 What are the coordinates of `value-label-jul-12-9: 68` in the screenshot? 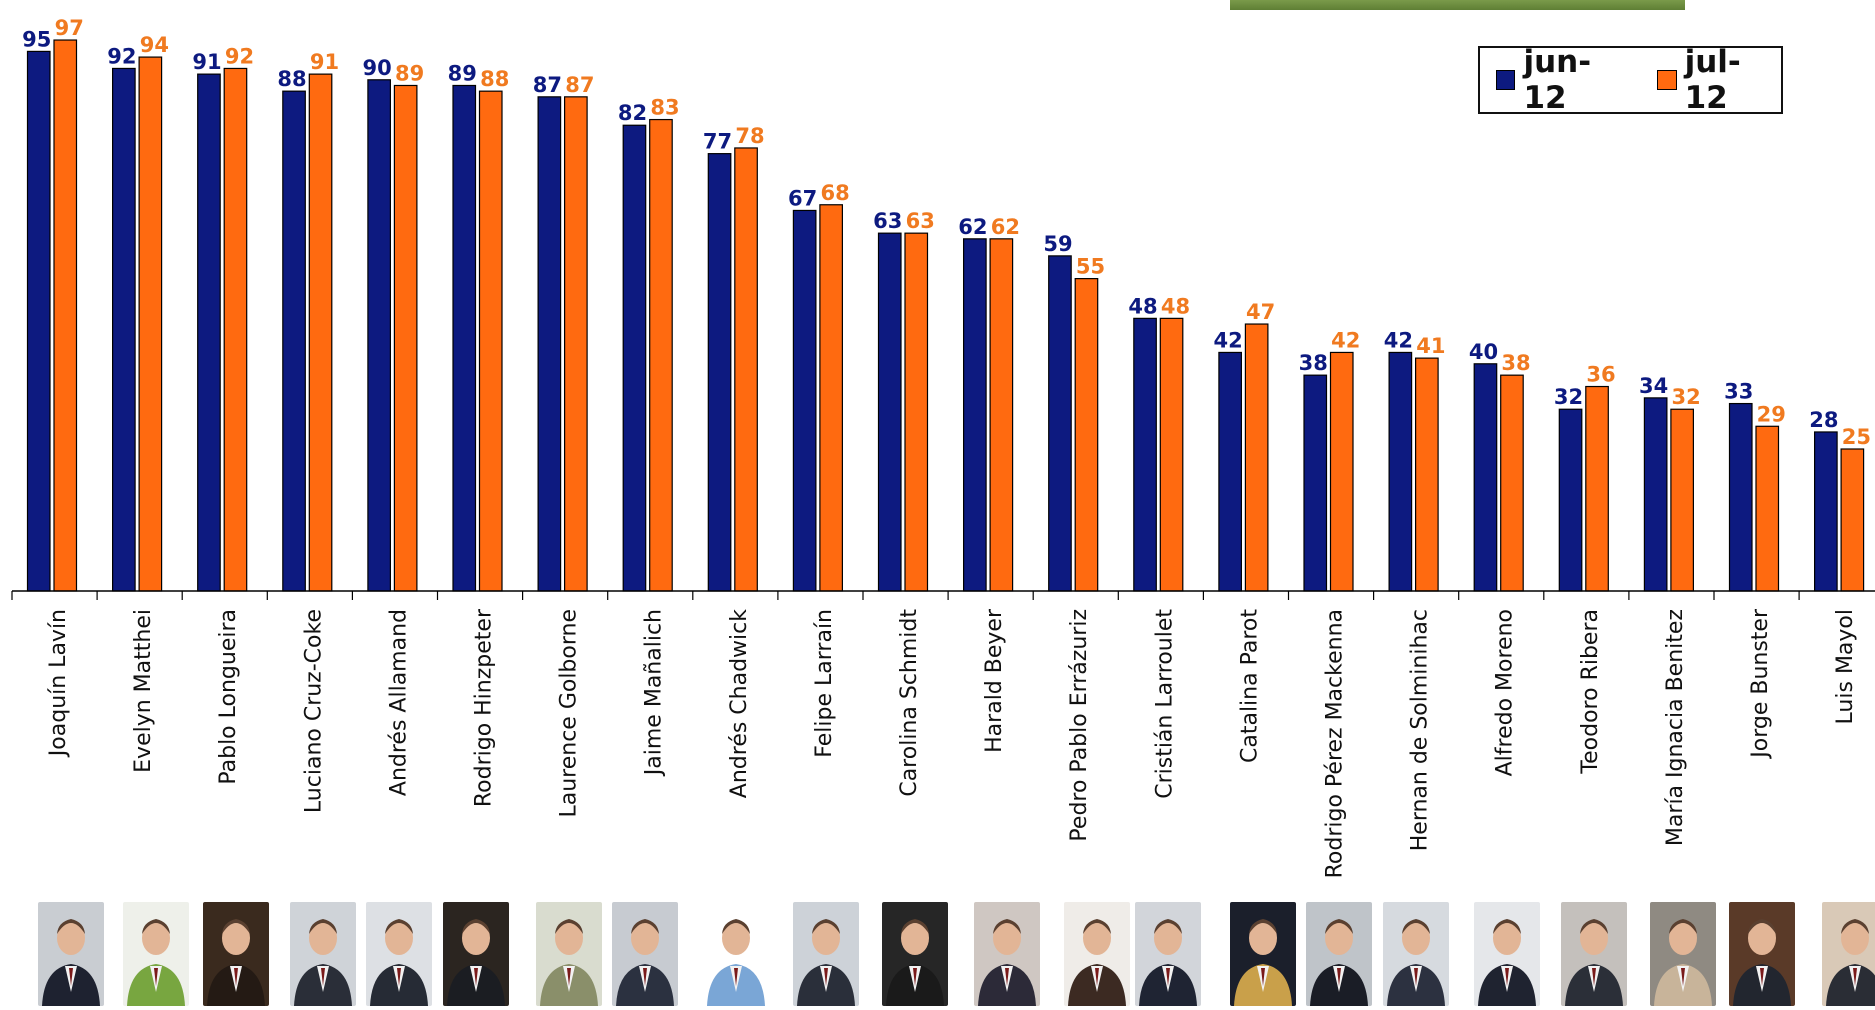 It's located at (835, 193).